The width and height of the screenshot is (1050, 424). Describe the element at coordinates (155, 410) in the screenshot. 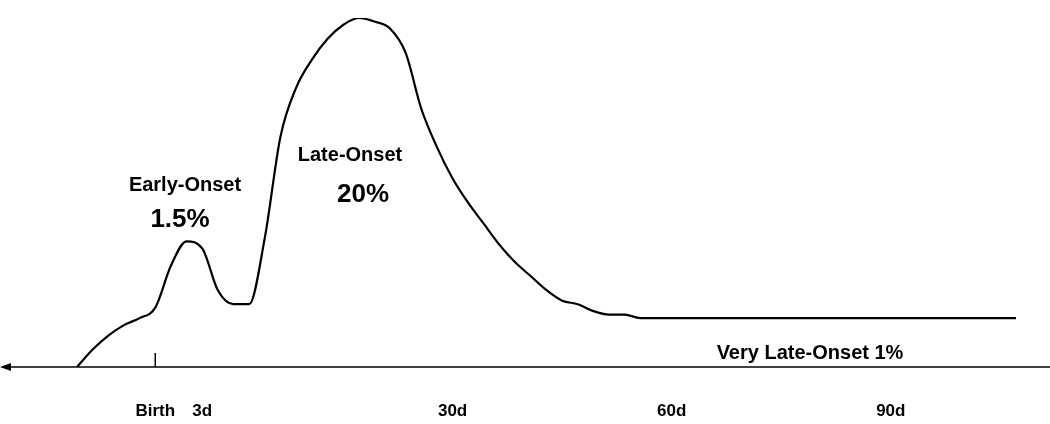

I see `x-tick-label: Birth` at that location.